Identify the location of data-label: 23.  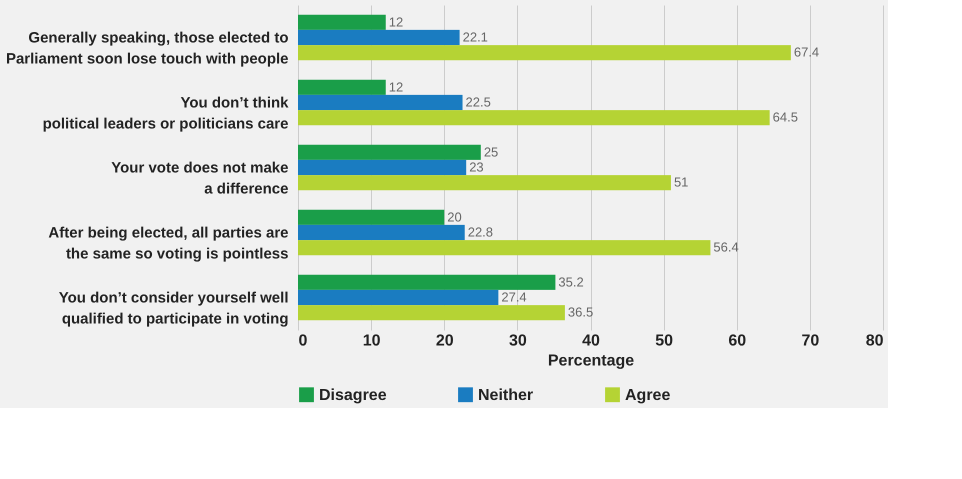
(476, 167).